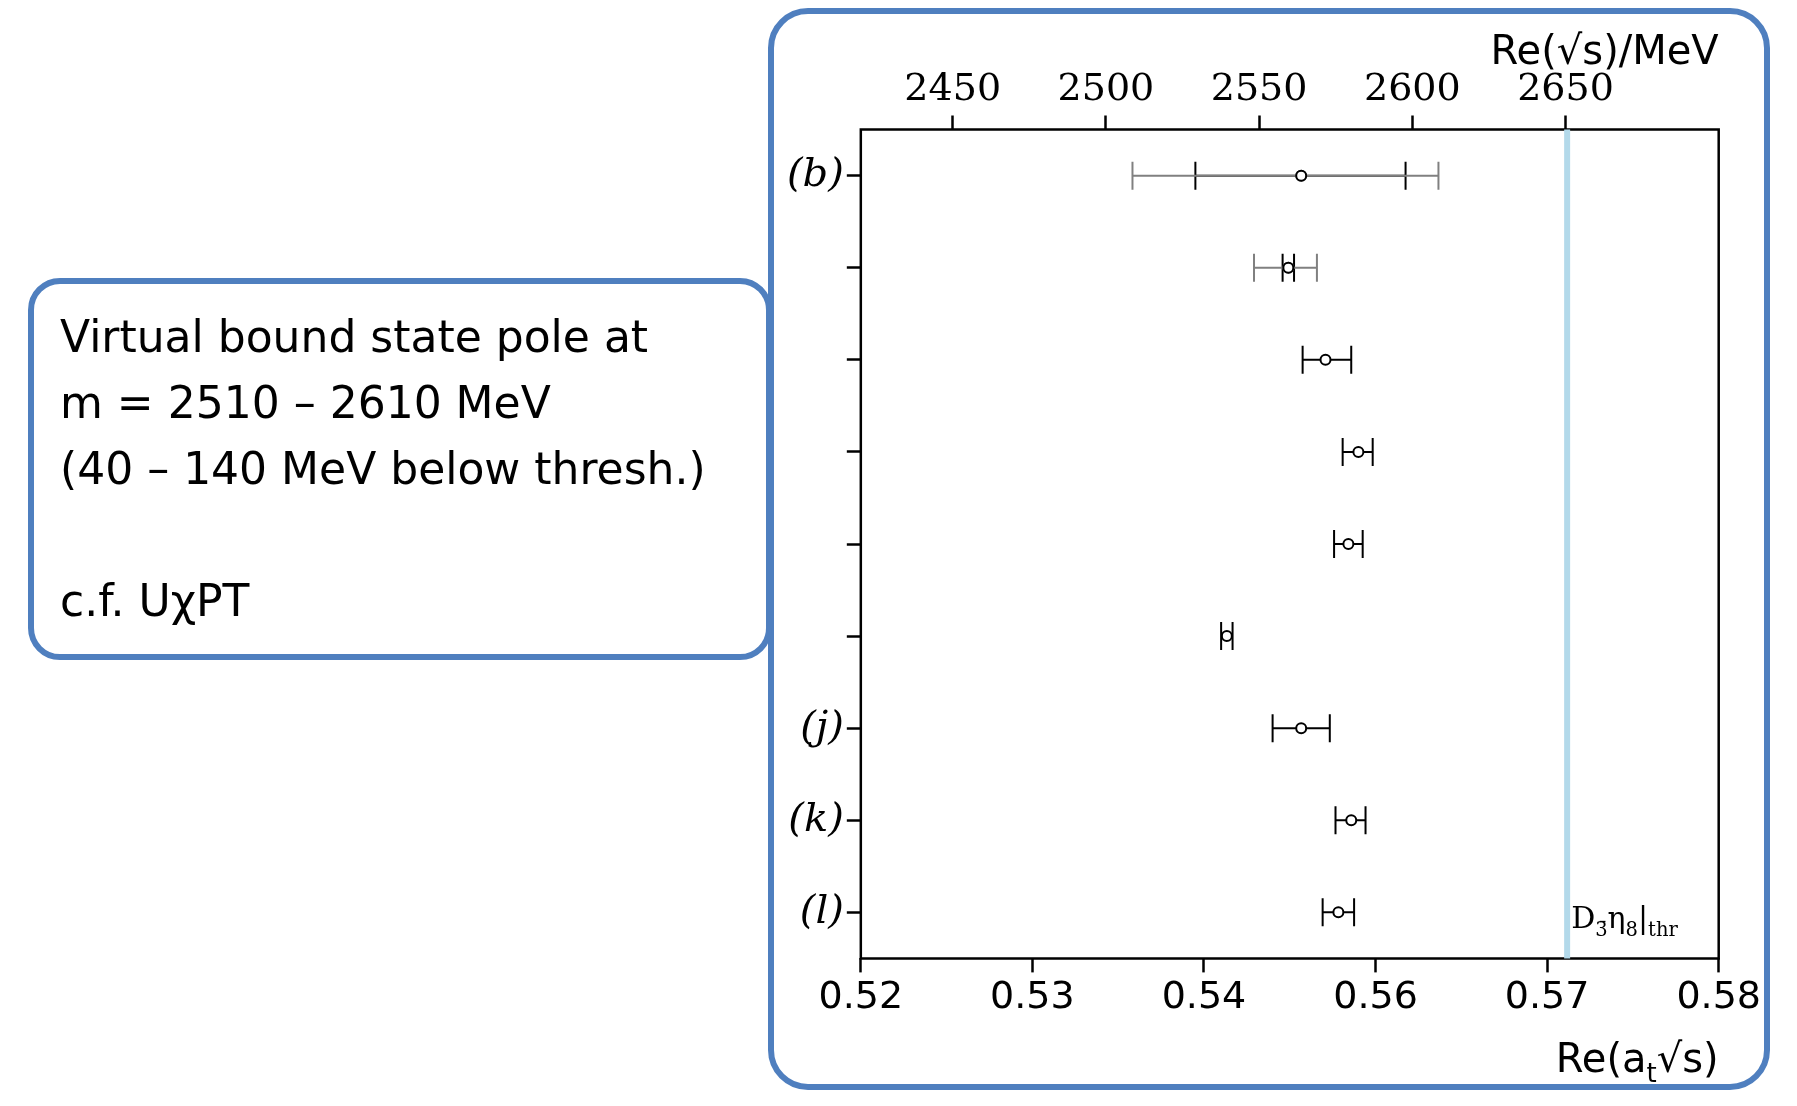 Image resolution: width=1797 pixels, height=1106 pixels. Describe the element at coordinates (822, 724) in the screenshot. I see `y-tick-label: (j)` at that location.